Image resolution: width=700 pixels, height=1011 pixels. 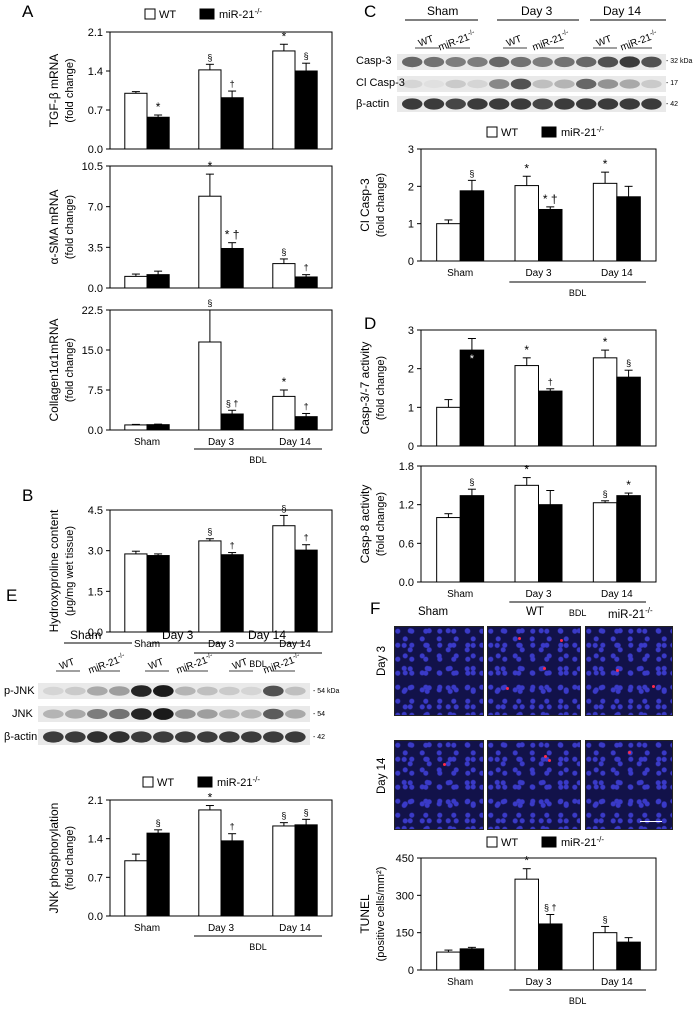 I want to click on tunel-col-sham: Sham, so click(x=433, y=612).